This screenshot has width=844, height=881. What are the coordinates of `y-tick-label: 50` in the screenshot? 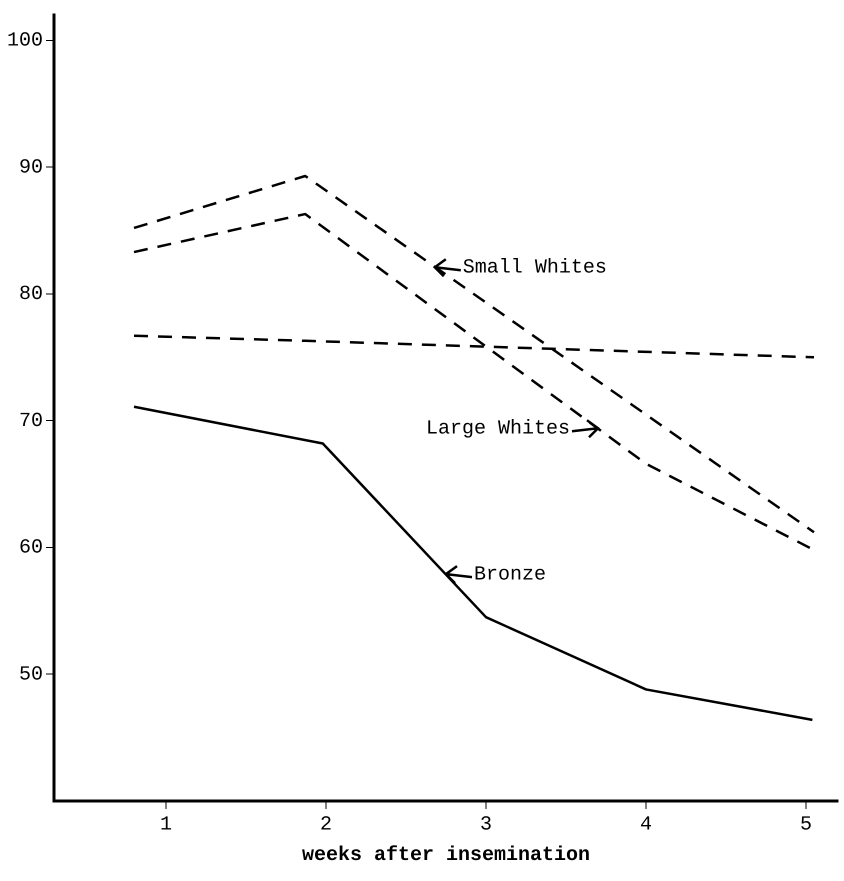 It's located at (31, 675).